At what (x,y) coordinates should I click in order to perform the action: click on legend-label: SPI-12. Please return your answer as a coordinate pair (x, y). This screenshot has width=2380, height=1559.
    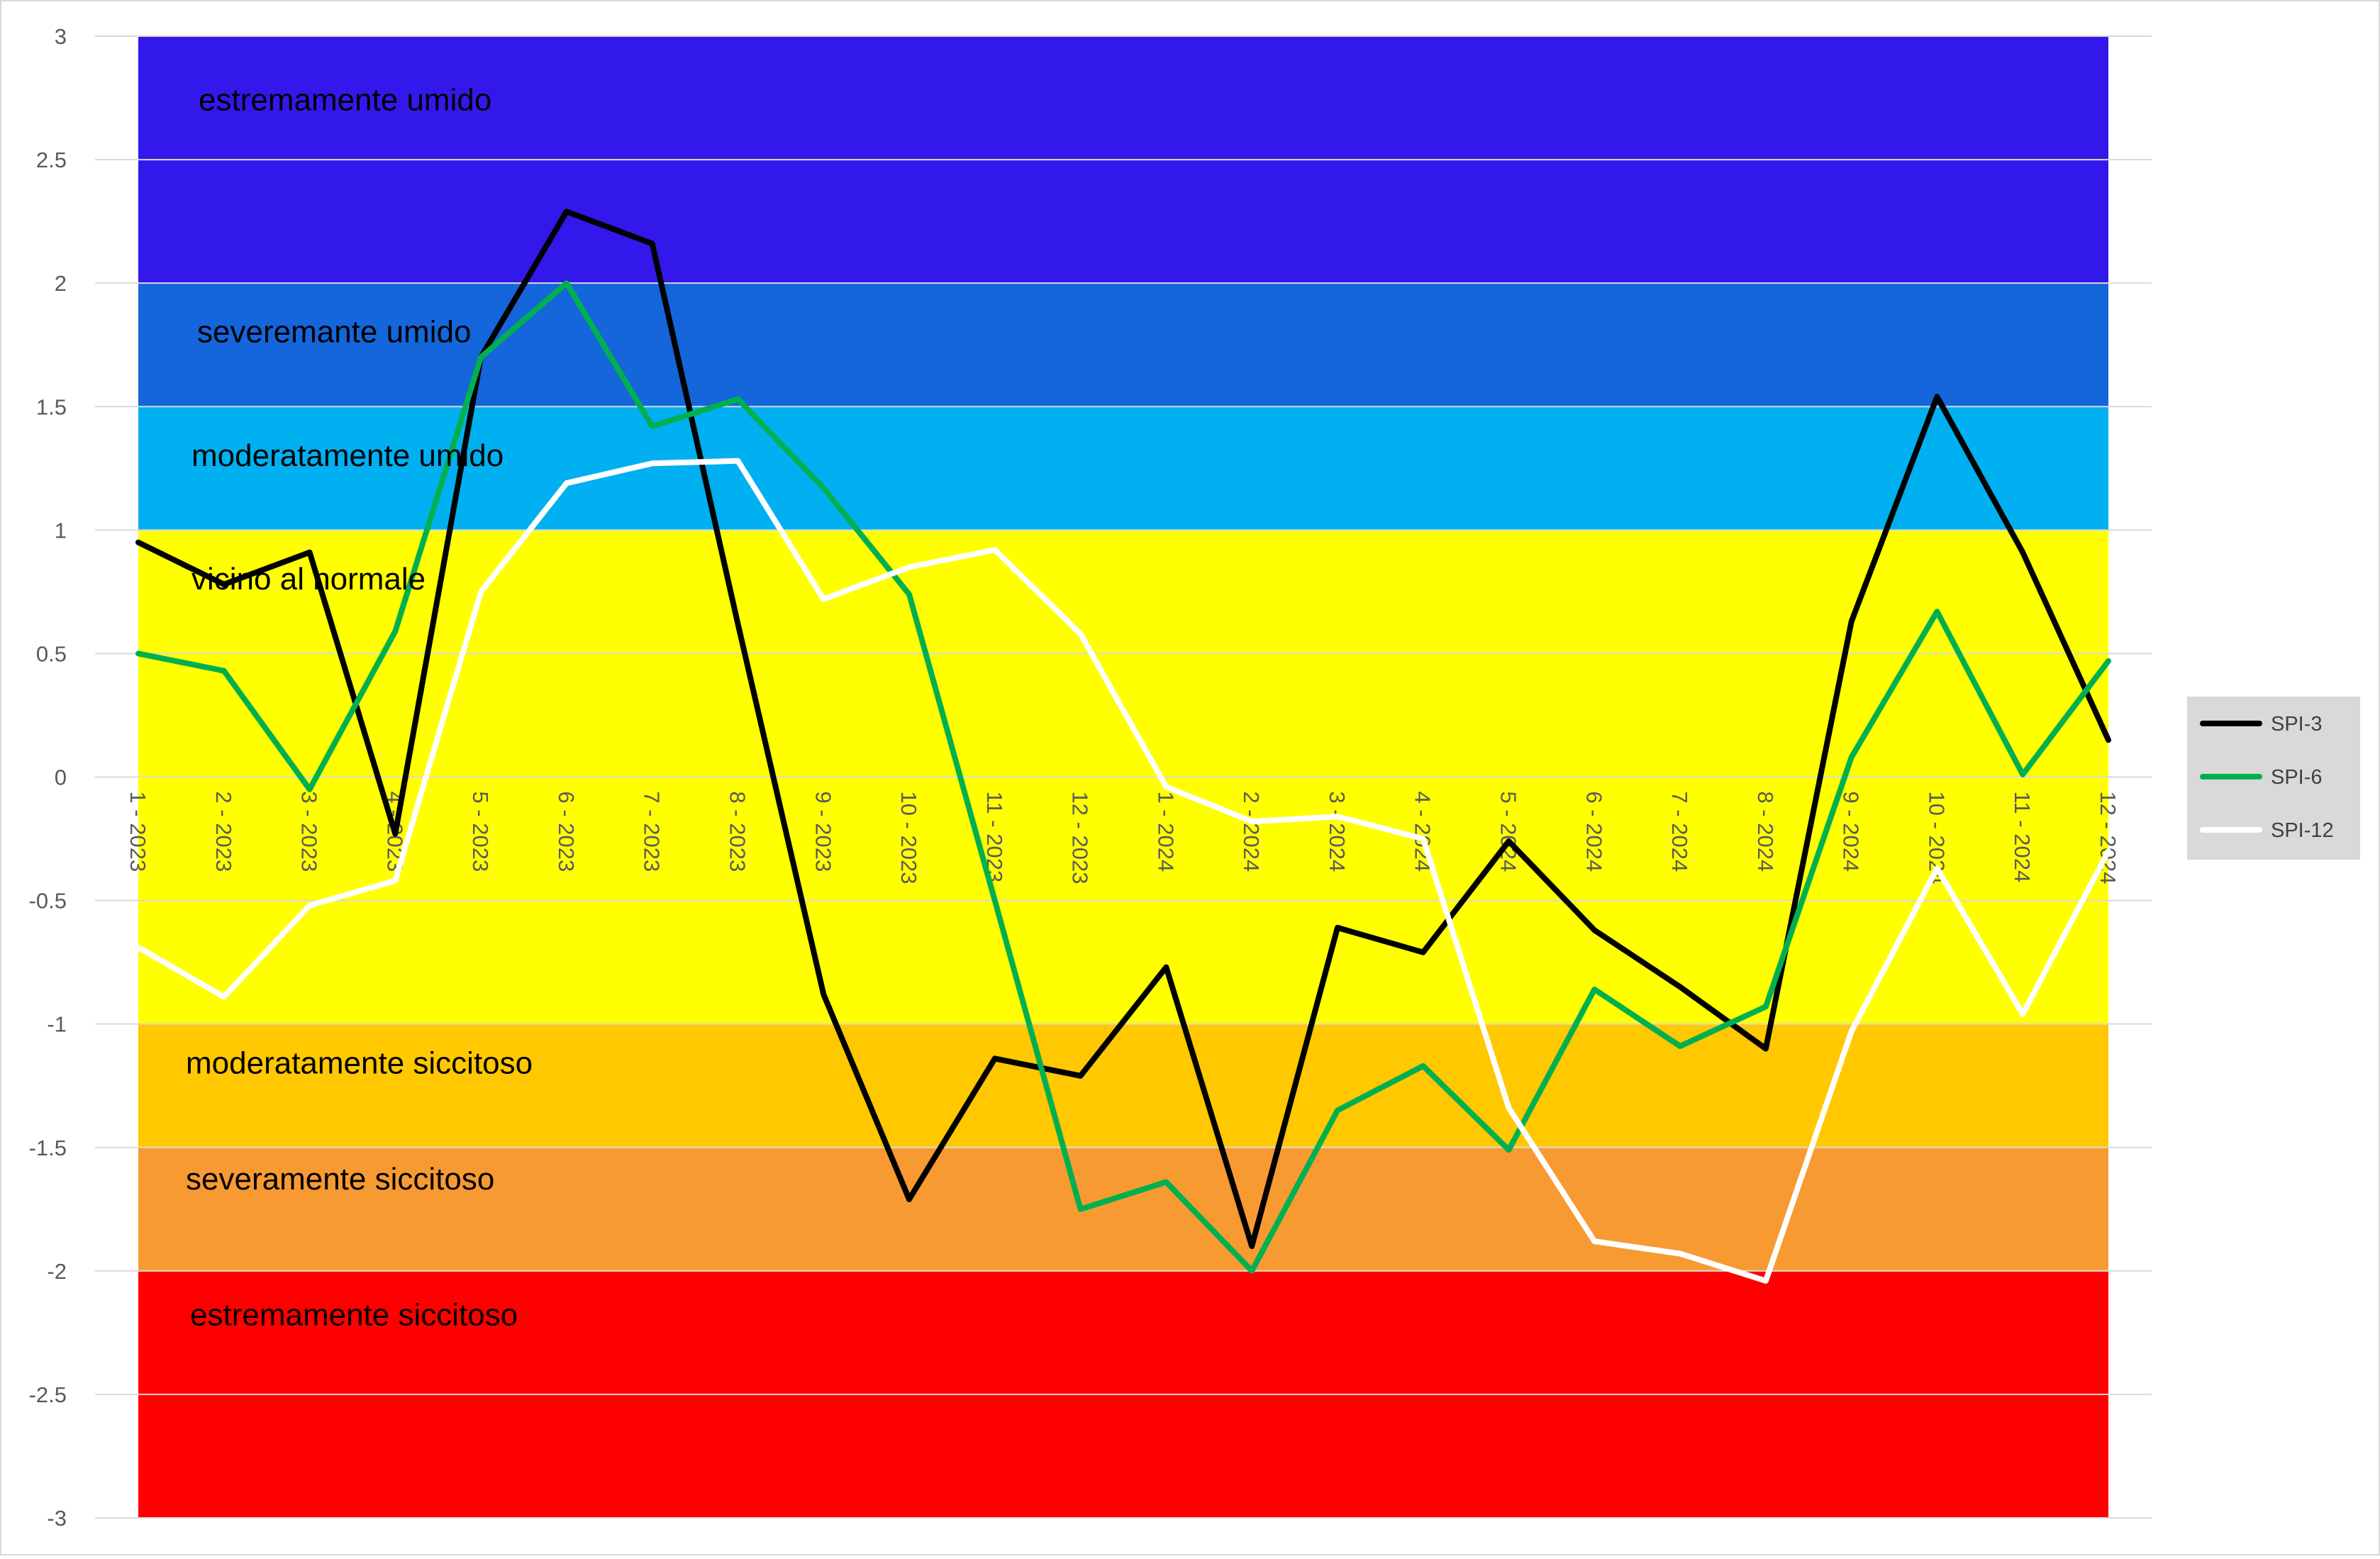
    Looking at the image, I should click on (2302, 830).